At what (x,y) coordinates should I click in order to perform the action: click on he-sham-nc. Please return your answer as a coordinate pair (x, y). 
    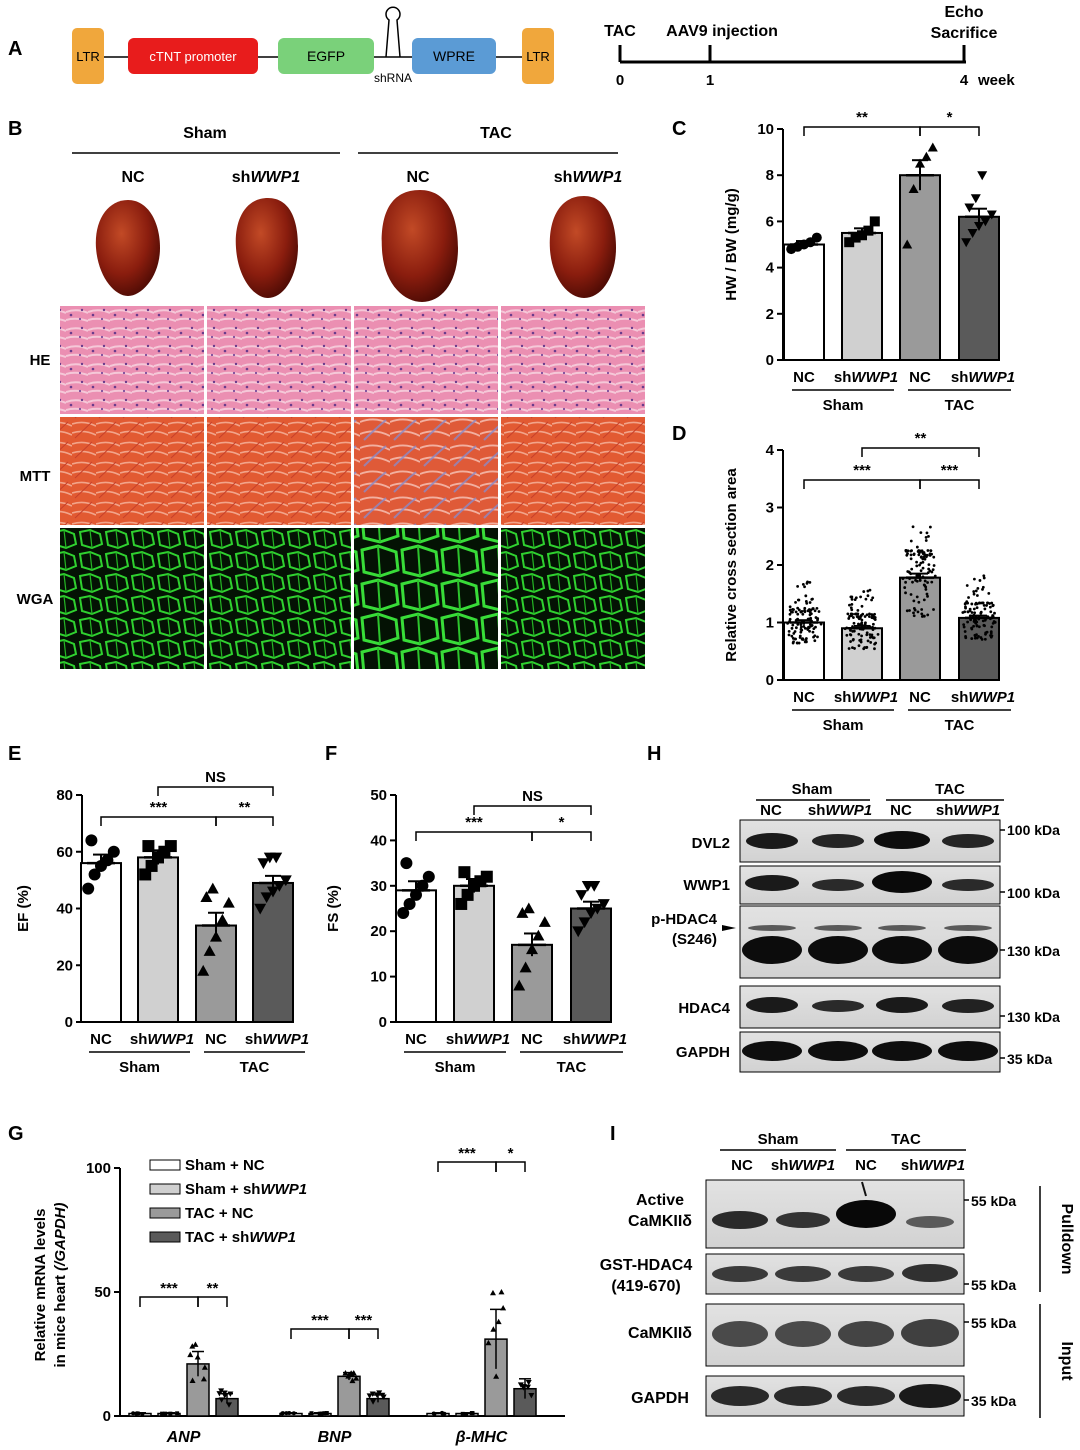
    Looking at the image, I should click on (132, 360).